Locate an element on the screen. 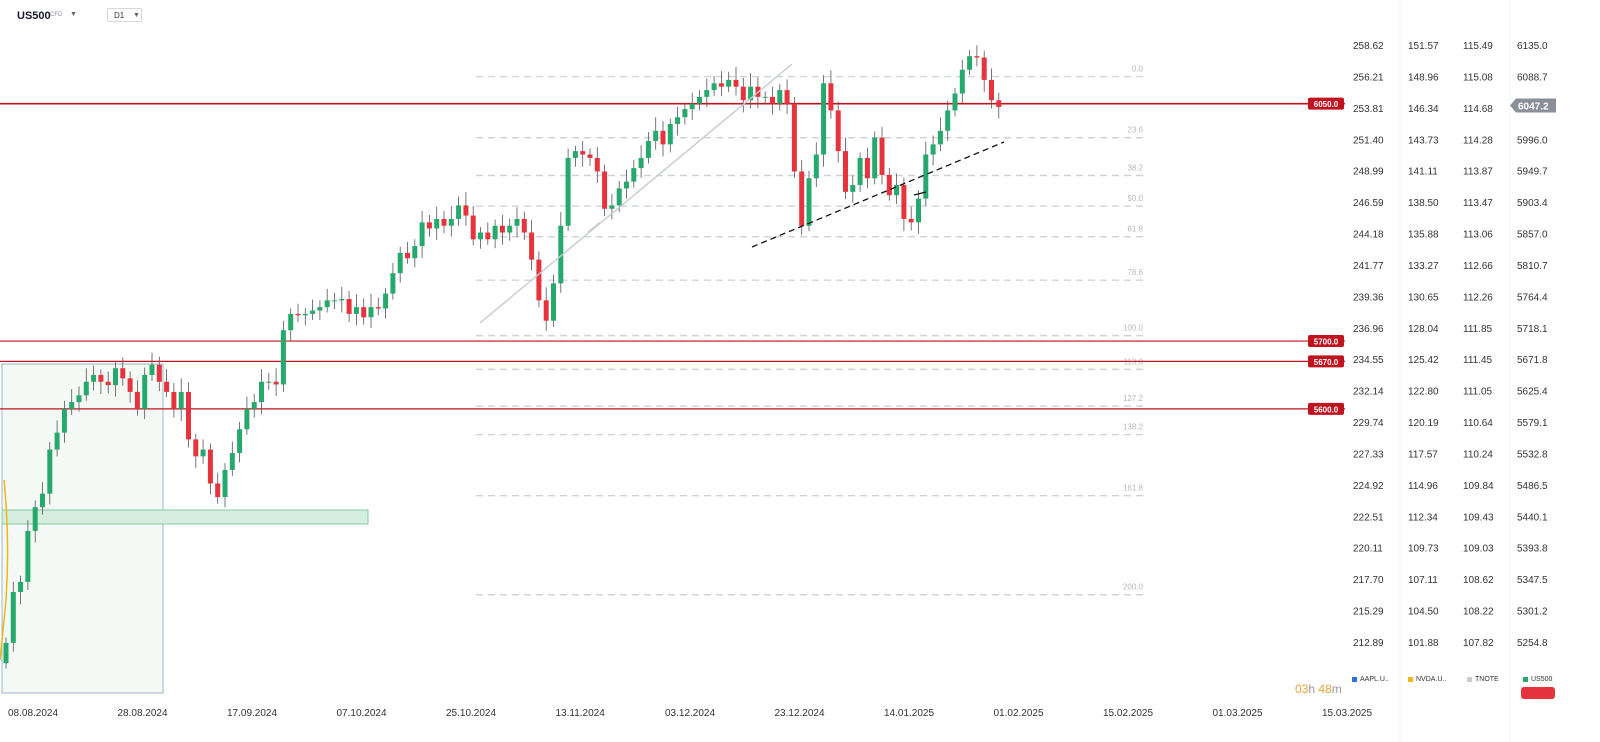 The image size is (1600, 742). legend-item-nvda: NVDA.U.. is located at coordinates (1427, 679).